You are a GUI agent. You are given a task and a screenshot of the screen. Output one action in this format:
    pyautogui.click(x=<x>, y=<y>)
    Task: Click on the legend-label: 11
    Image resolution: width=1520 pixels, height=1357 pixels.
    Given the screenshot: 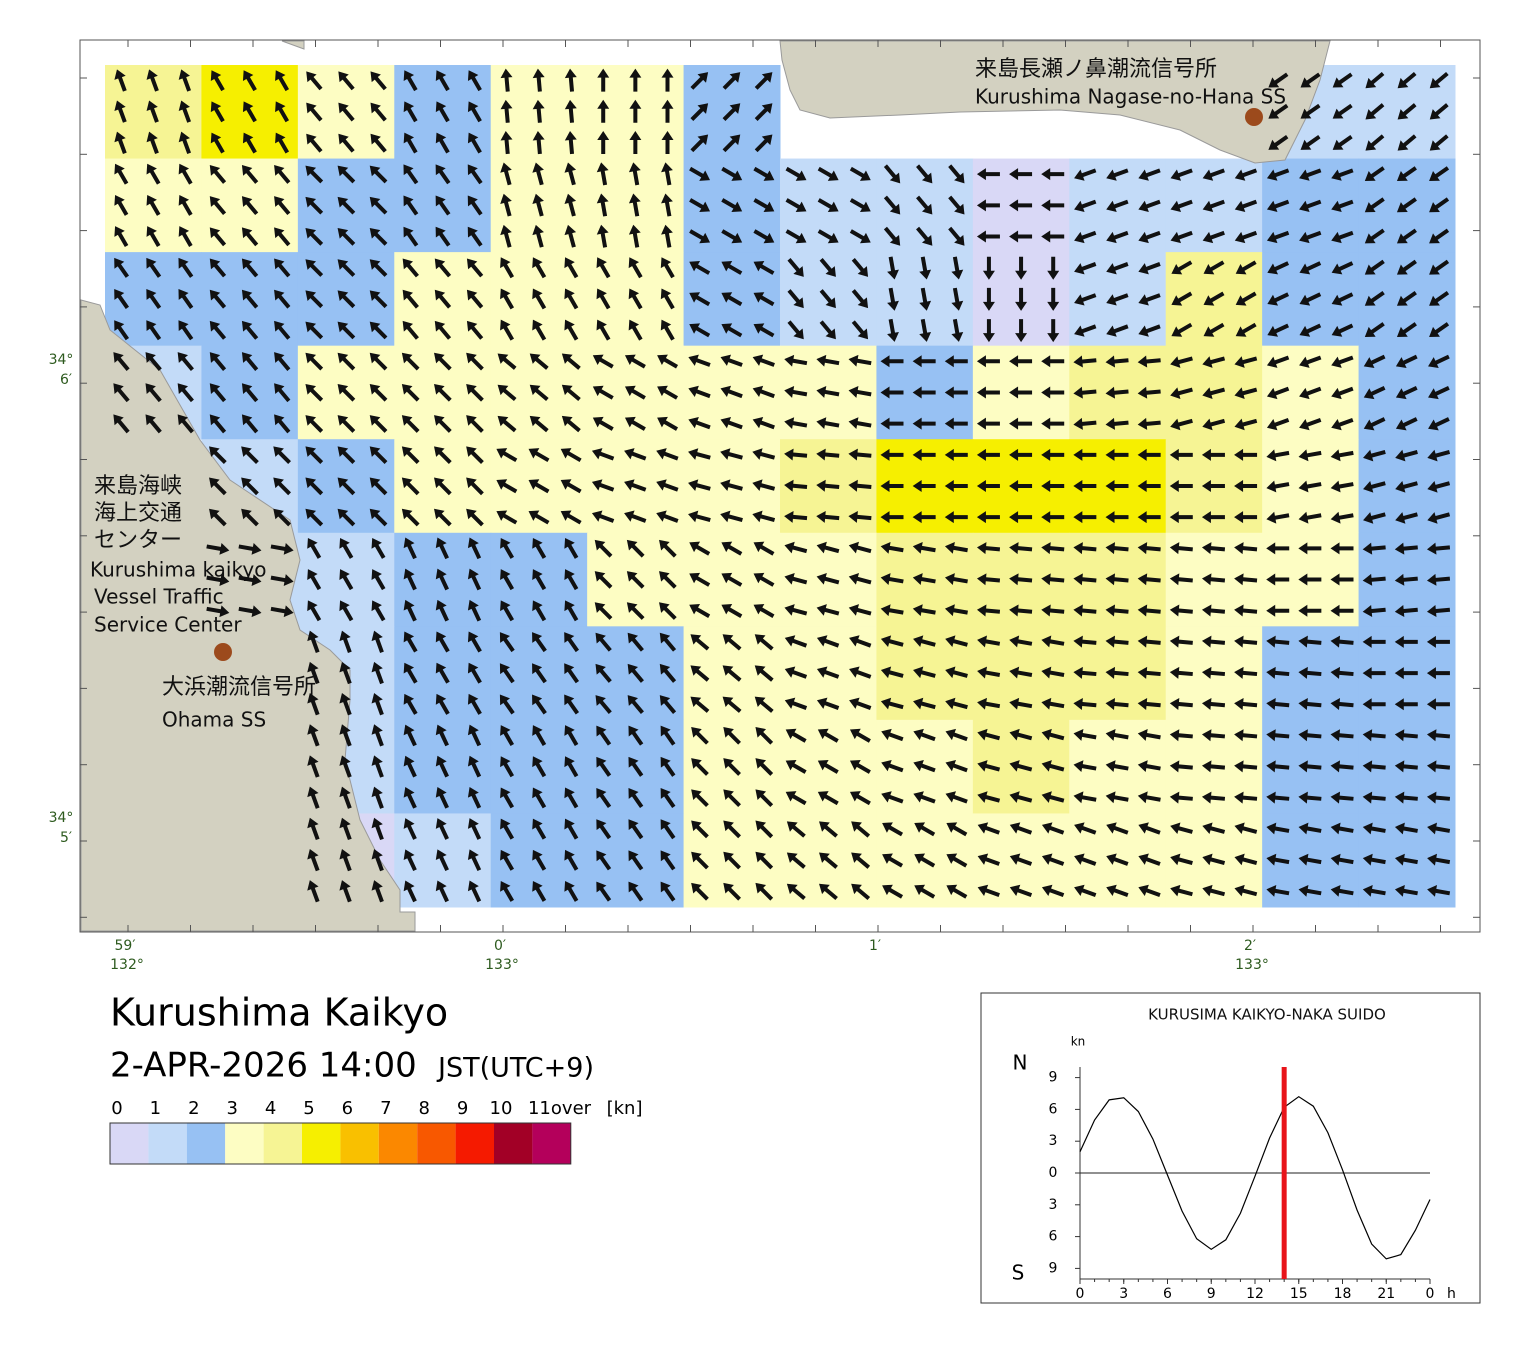 What is the action you would take?
    pyautogui.click(x=539, y=1108)
    